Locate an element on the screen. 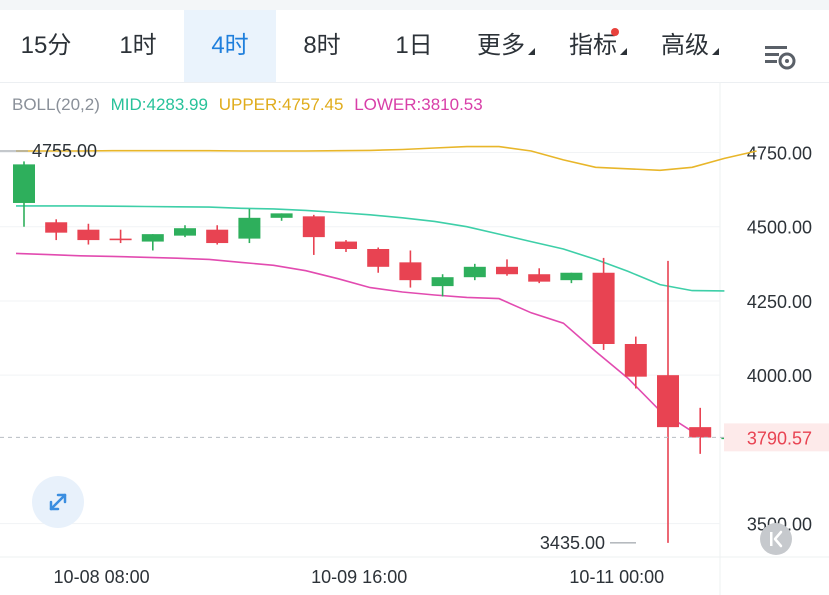  y-tick-label: 4750.00 is located at coordinates (779, 154).